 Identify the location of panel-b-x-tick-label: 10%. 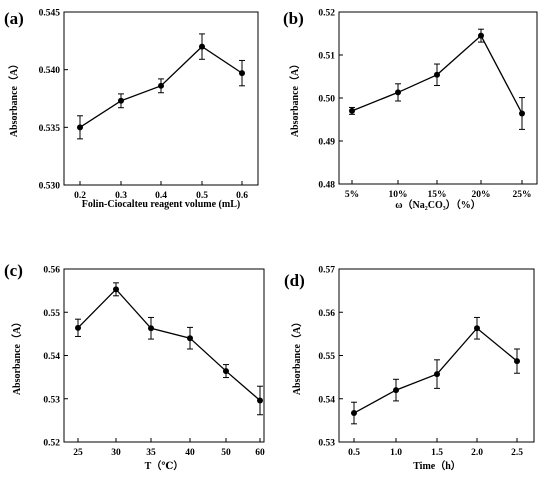
(398, 195).